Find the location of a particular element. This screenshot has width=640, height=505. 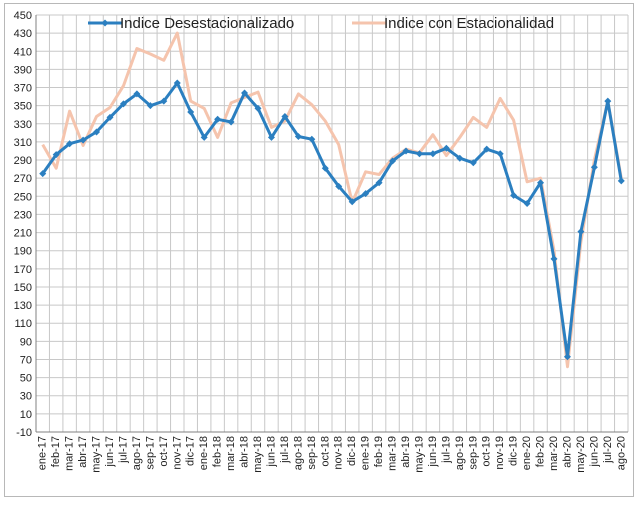

x-tick-label: mar-20 is located at coordinates (554, 453).